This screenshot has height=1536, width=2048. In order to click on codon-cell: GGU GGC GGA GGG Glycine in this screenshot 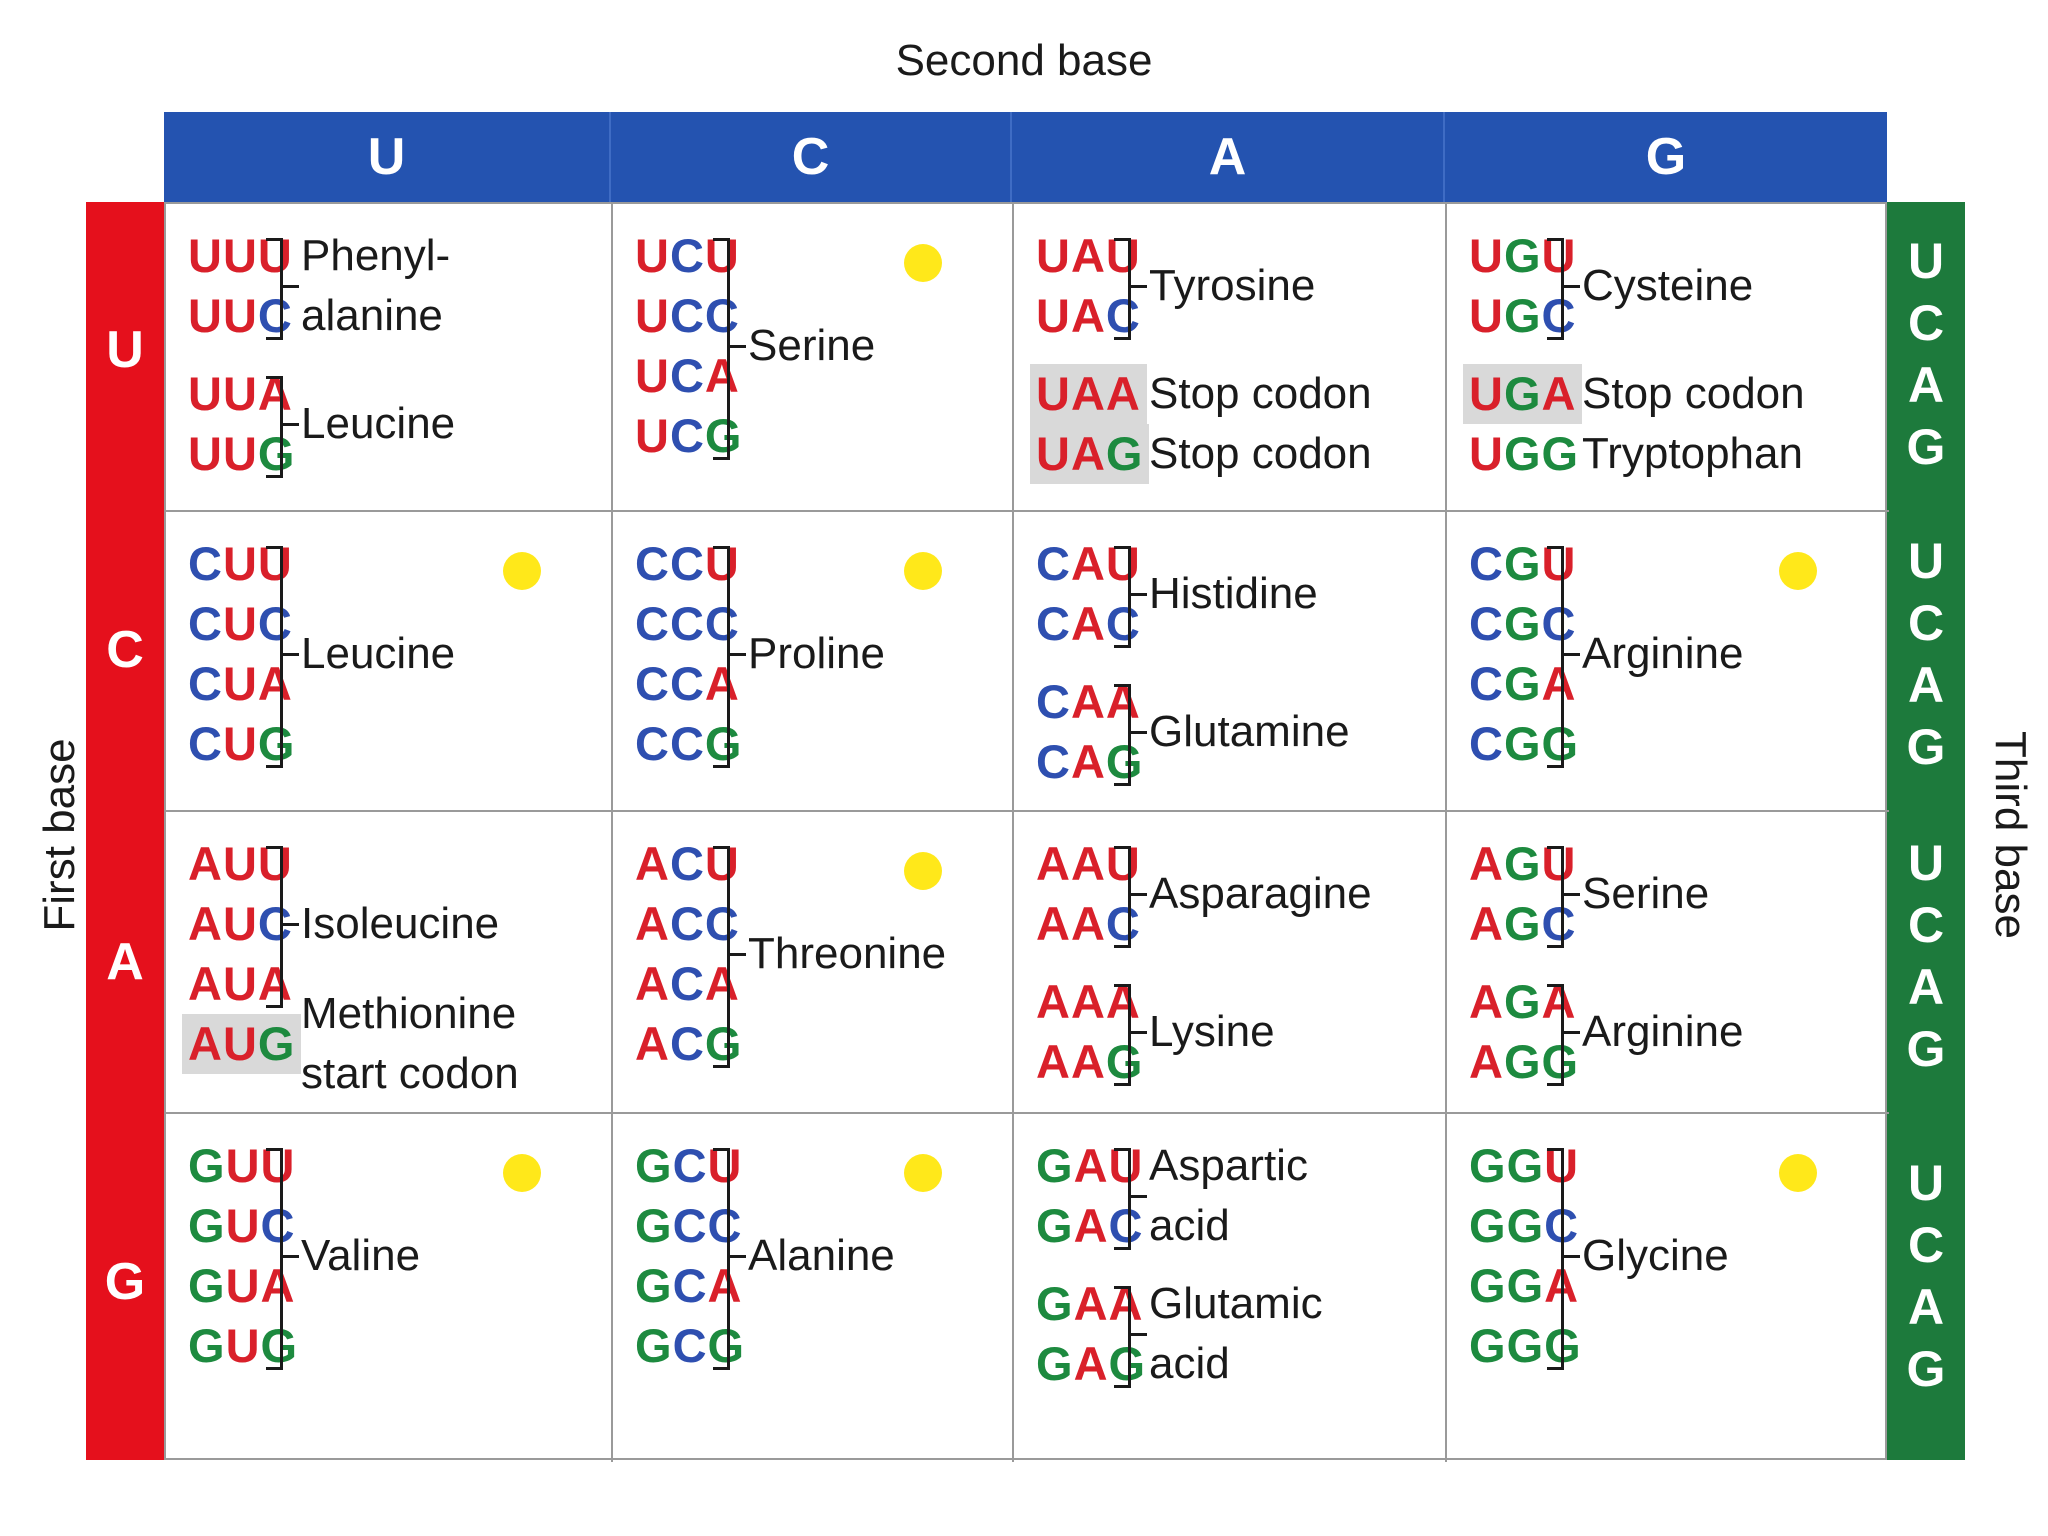, I will do `click(1668, 1288)`.